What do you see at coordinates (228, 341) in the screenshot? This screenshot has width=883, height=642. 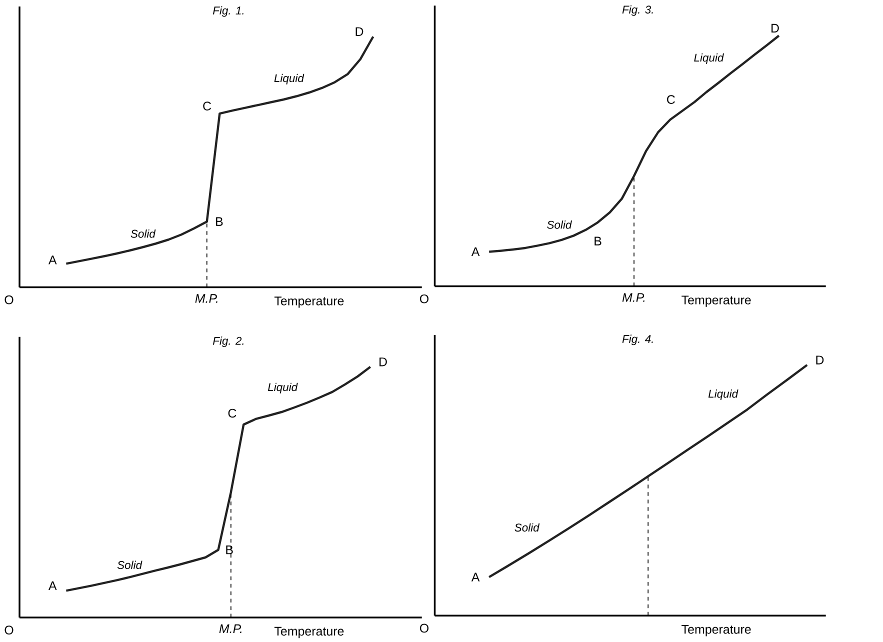 I see `chart-title: Fig. 2.` at bounding box center [228, 341].